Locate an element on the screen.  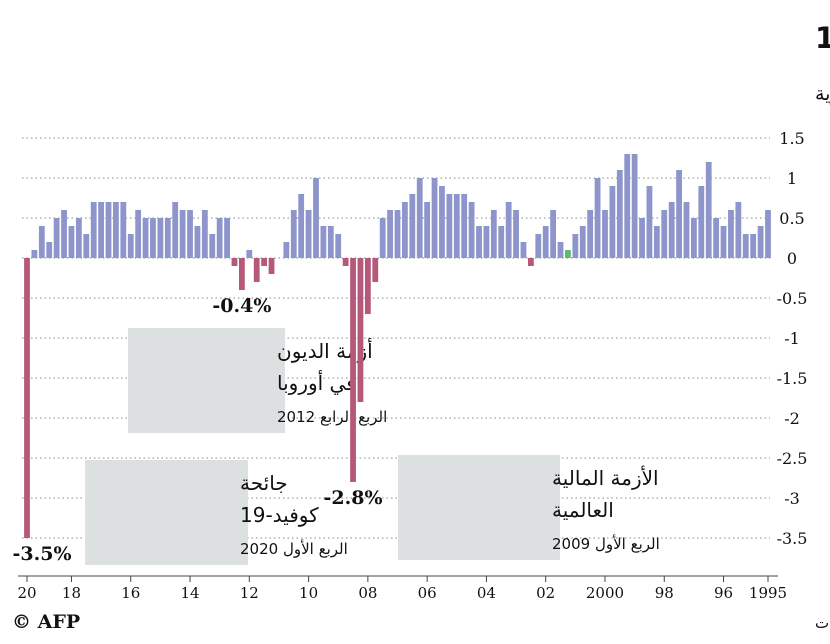
annotation-text: العالمية is located at coordinates (583, 510).